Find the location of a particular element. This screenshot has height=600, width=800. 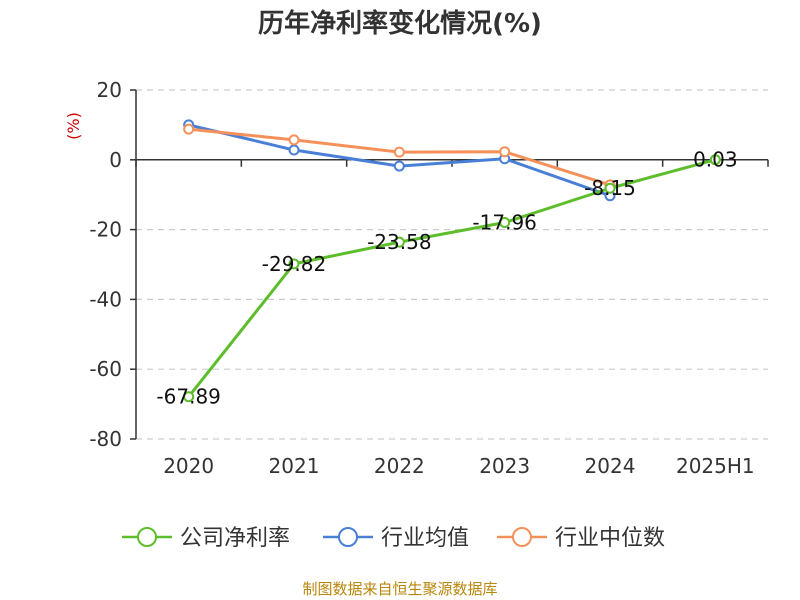

y-tick-label: 20 is located at coordinates (109, 90).